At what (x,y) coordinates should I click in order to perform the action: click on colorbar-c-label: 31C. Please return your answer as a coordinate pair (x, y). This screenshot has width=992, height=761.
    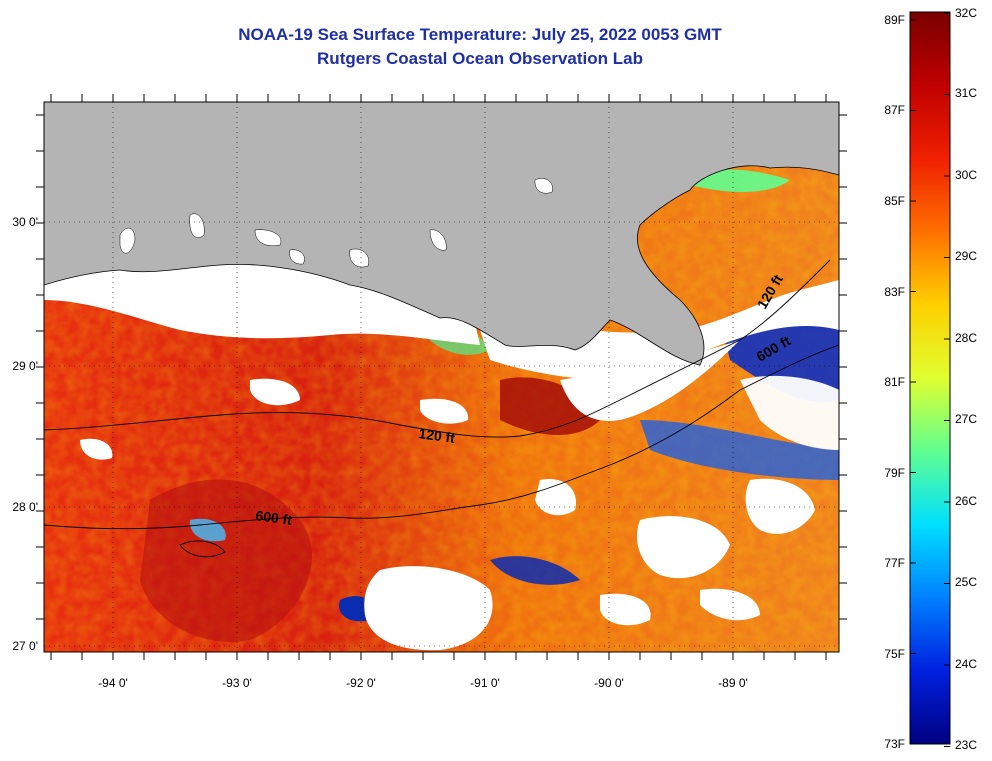
    Looking at the image, I should click on (966, 93).